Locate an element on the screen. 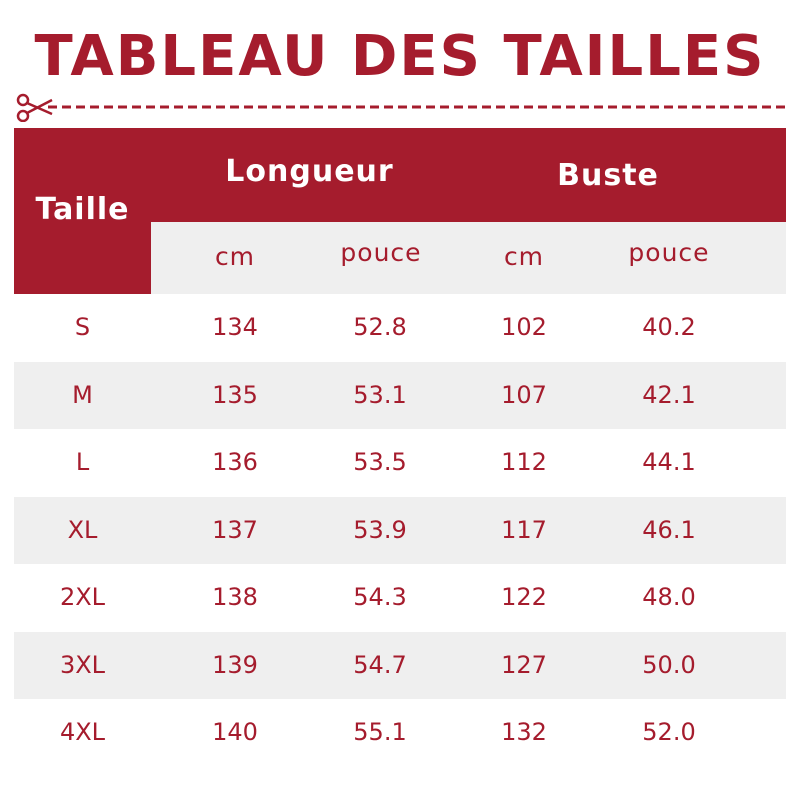  cell-length-cm: 137 is located at coordinates (235, 529).